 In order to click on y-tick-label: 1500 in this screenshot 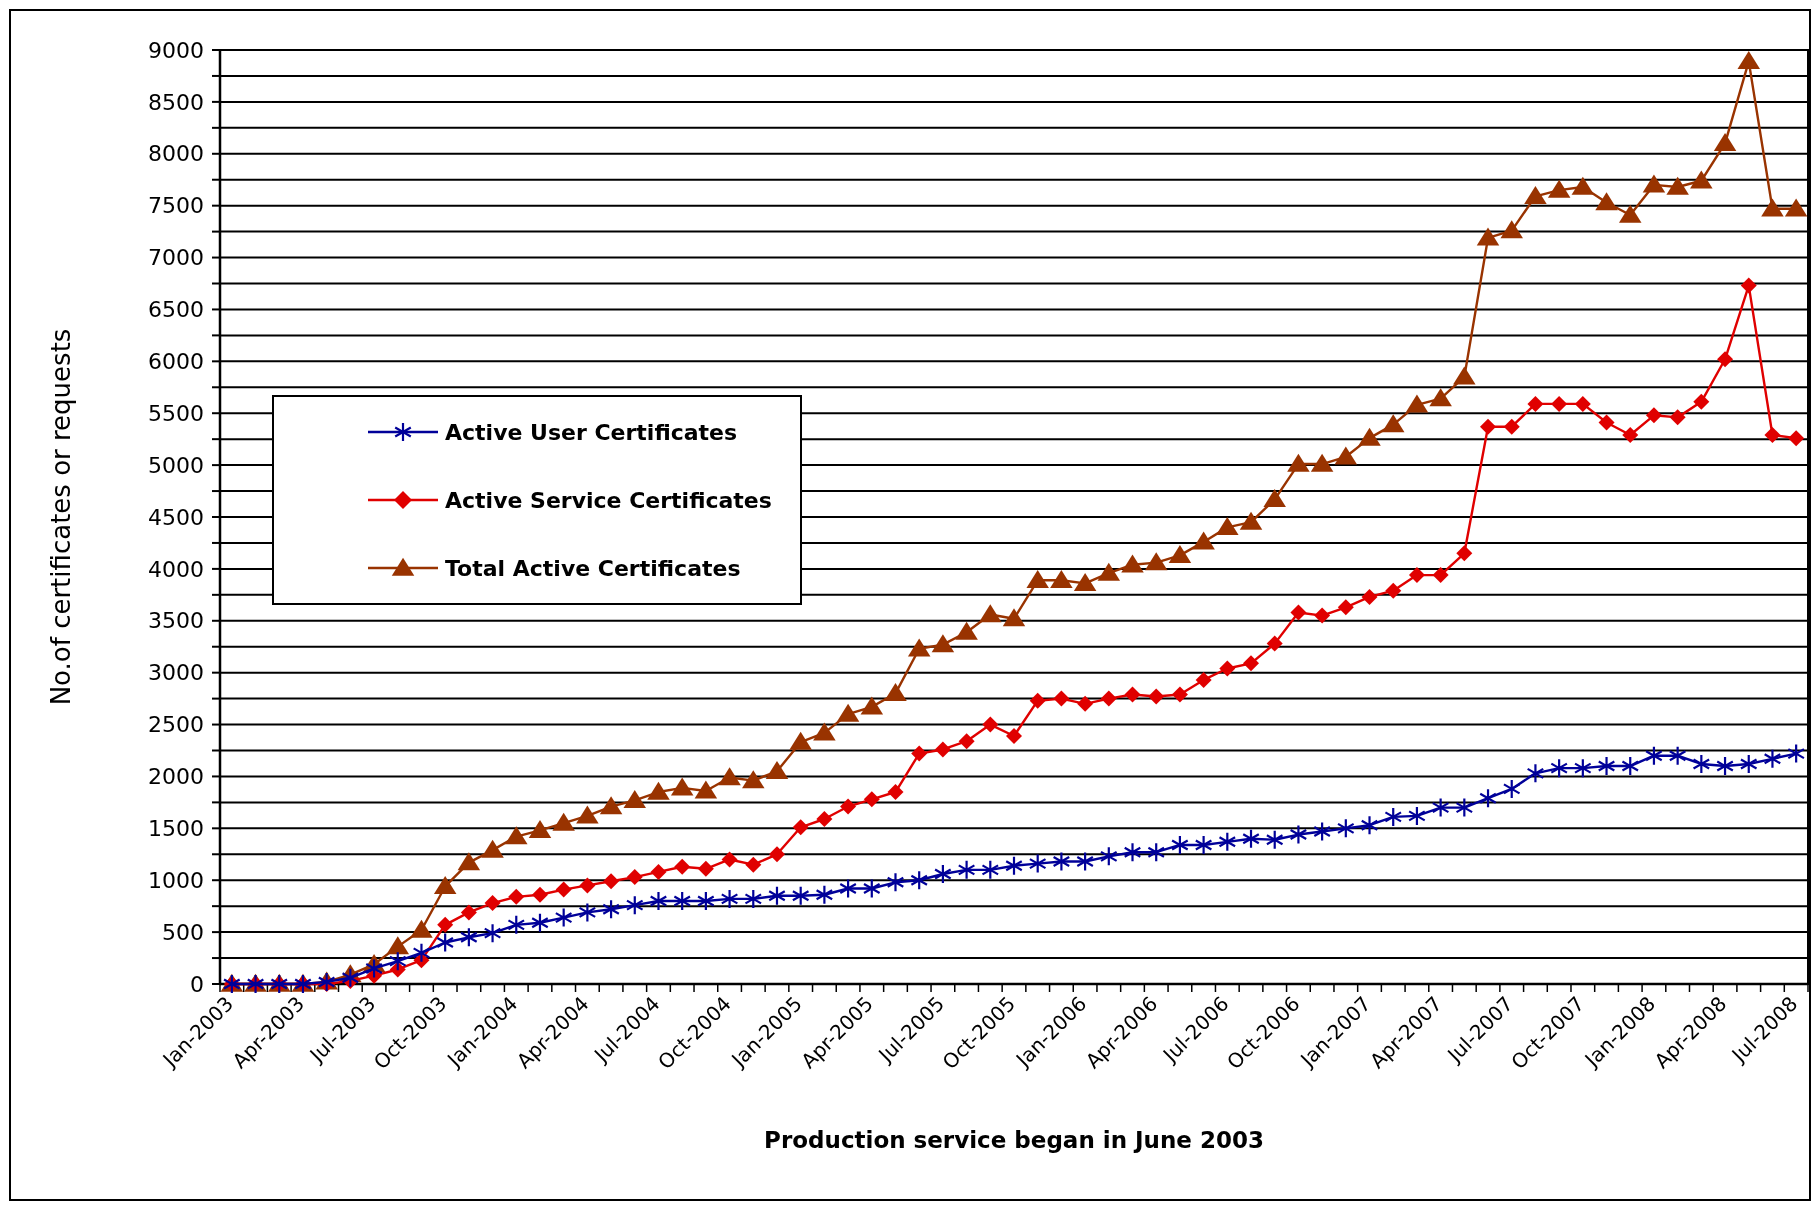, I will do `click(176, 829)`.